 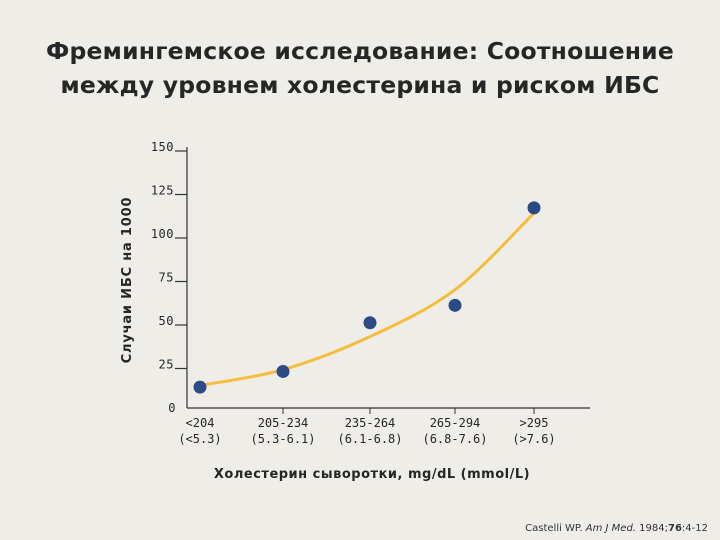 What do you see at coordinates (372, 474) in the screenshot?
I see `x-axis-label: Холестерин сыворотки, mg/dL (mmol/L)` at bounding box center [372, 474].